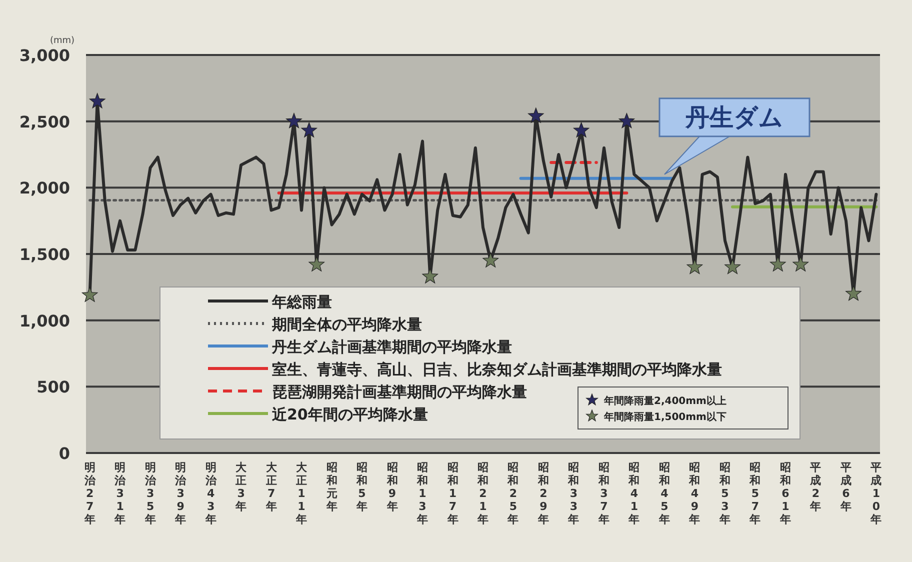 Image resolution: width=912 pixels, height=562 pixels. Describe the element at coordinates (301, 493) in the screenshot. I see `x-tick-label: 大正11年` at that location.